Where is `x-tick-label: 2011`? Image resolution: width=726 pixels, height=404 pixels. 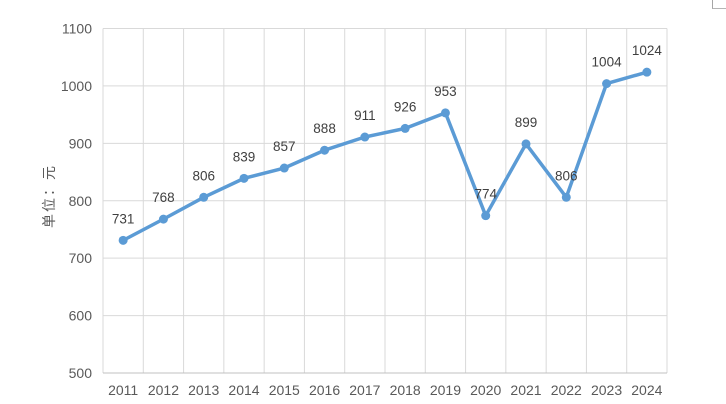 x-tick-label: 2011 is located at coordinates (123, 390).